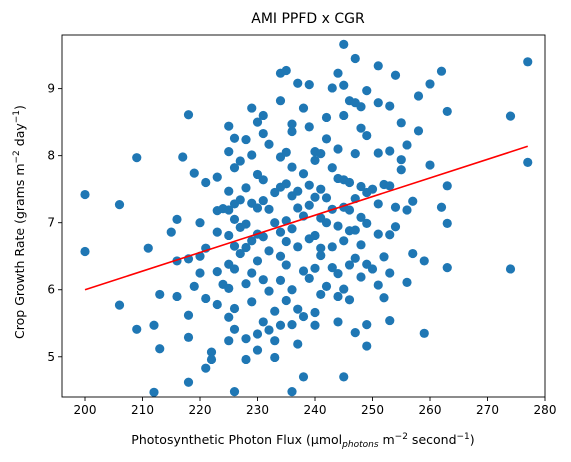  I want to click on x-tick-label: 260, so click(430, 410).